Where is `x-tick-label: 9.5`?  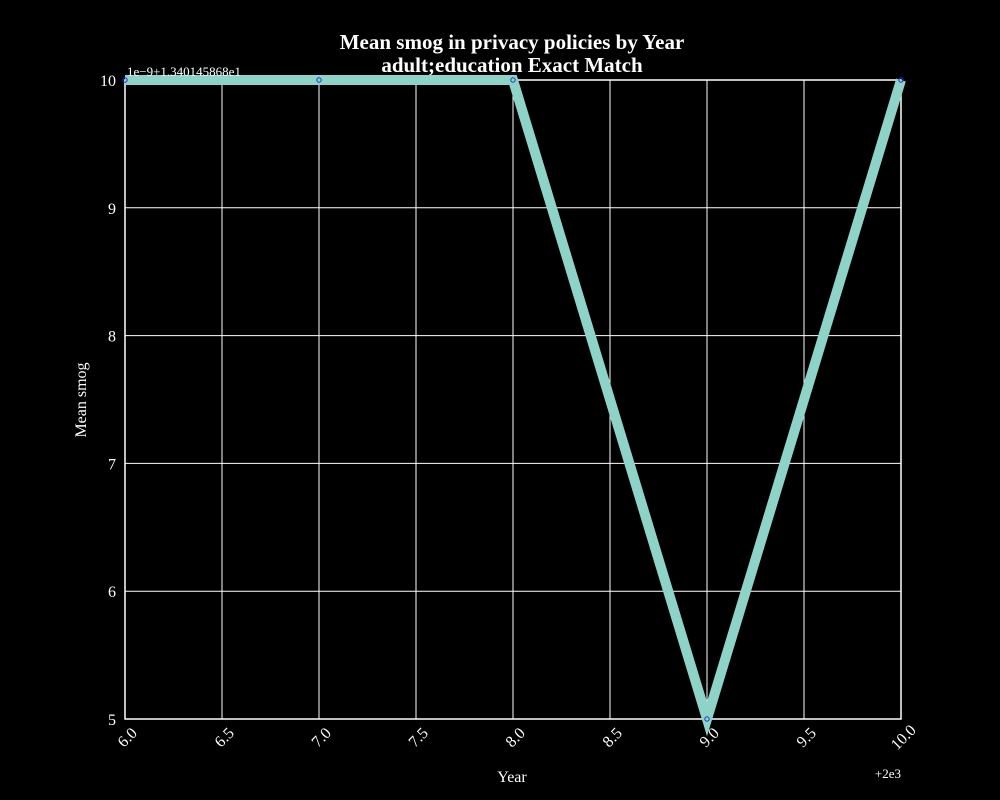
x-tick-label: 9.5 is located at coordinates (807, 738).